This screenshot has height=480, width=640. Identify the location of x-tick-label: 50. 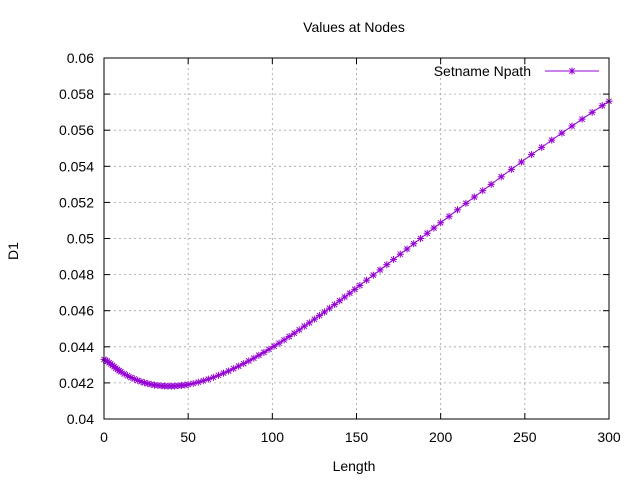
(188, 437).